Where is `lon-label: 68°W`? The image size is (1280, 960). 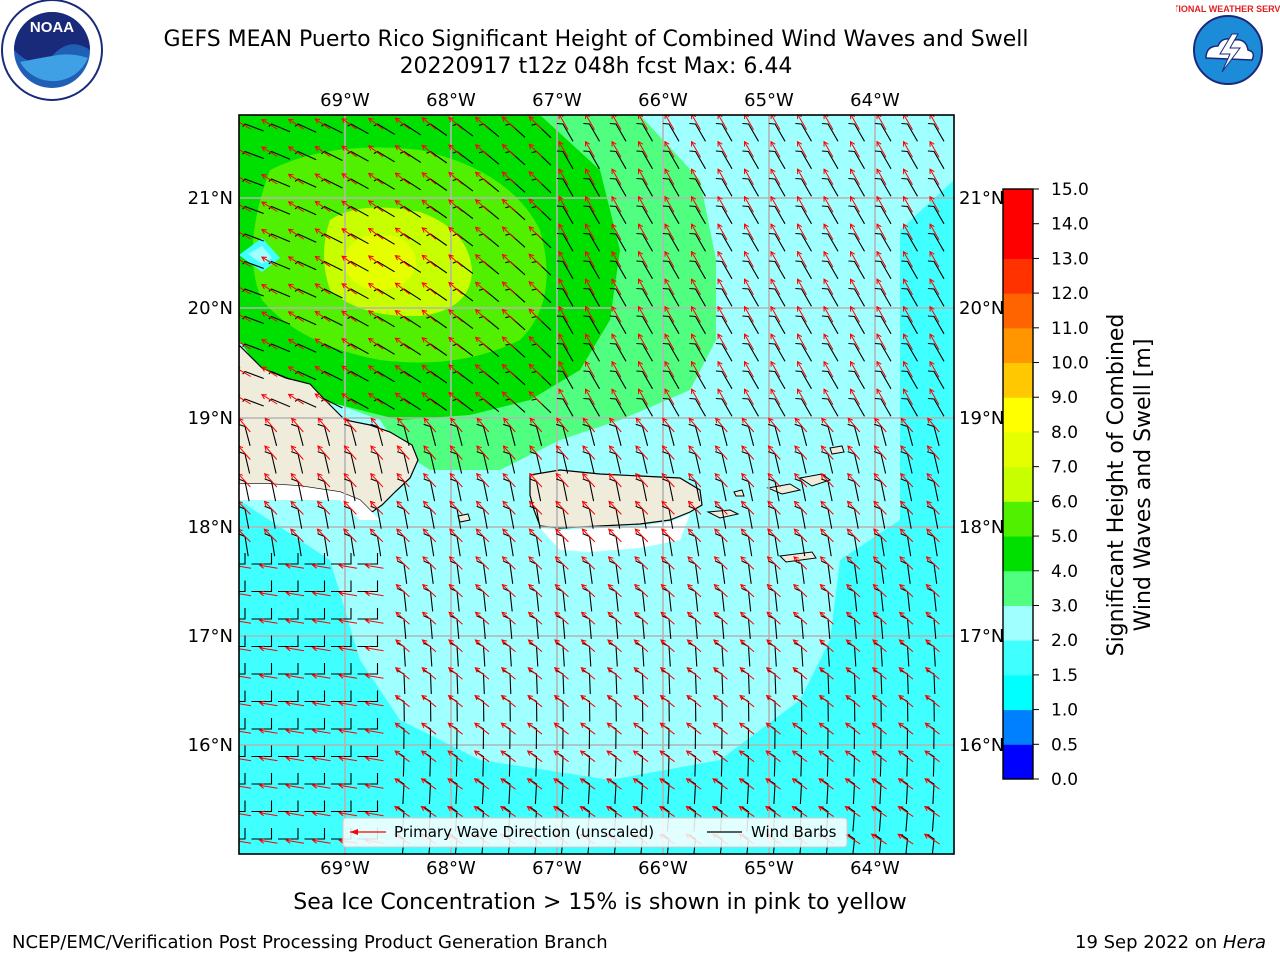 lon-label: 68°W is located at coordinates (451, 868).